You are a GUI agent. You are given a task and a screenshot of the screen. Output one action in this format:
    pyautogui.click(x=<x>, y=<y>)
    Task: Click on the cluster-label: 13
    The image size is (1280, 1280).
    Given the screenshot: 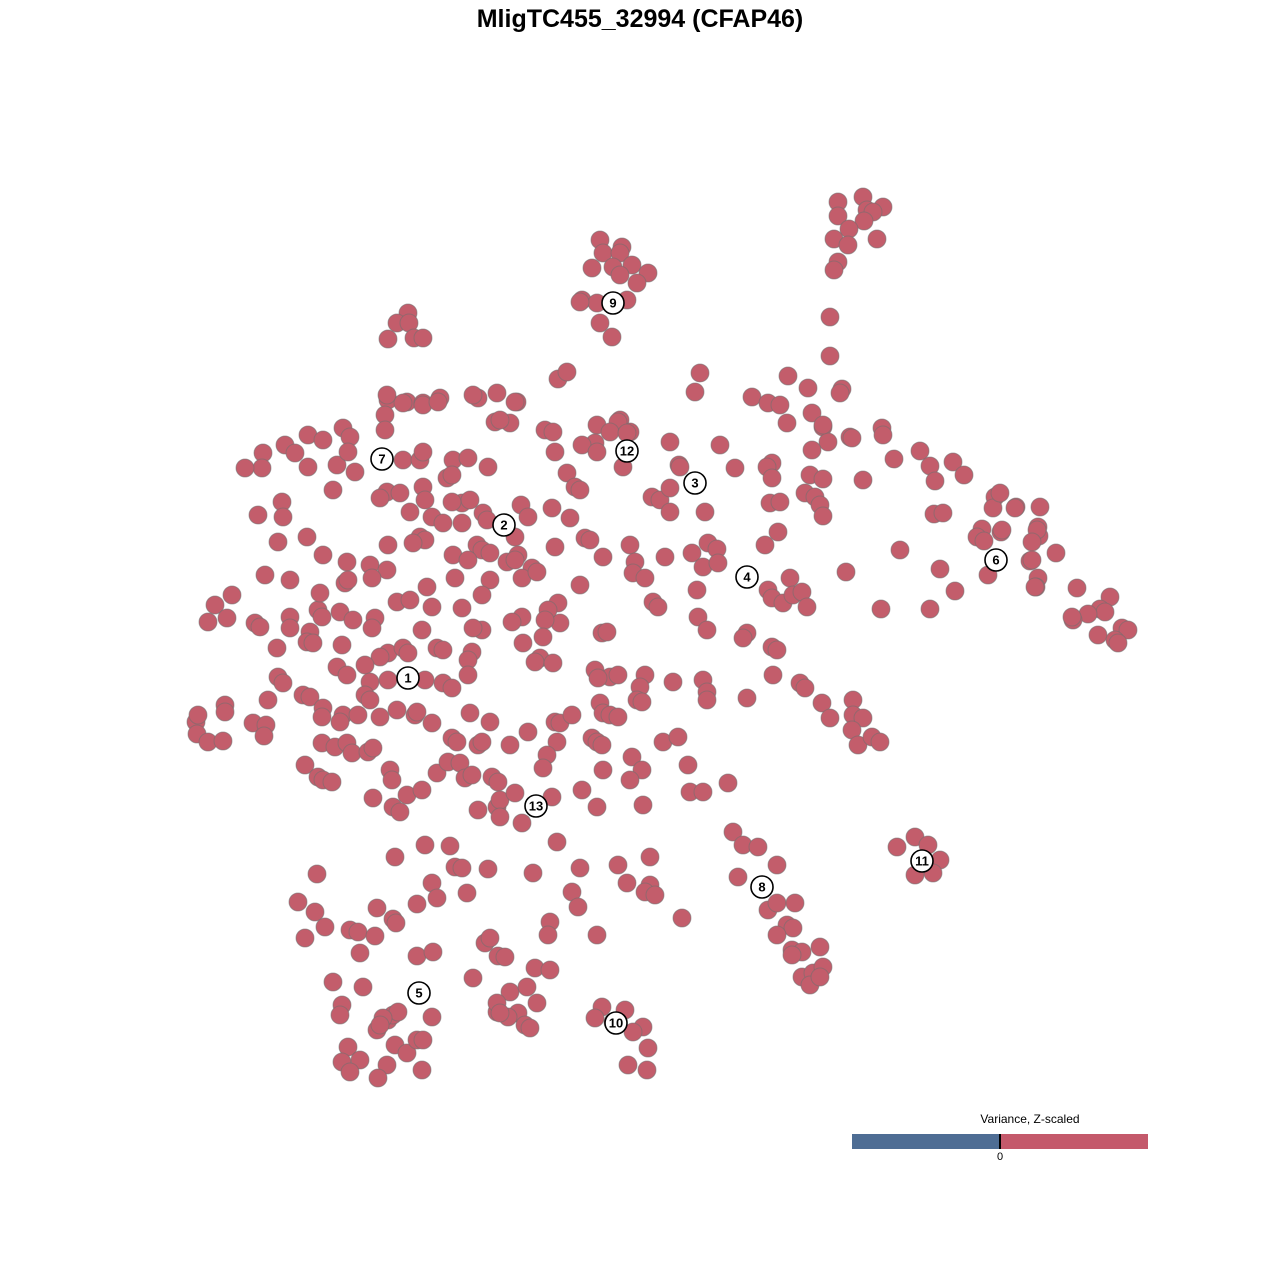 What is the action you would take?
    pyautogui.click(x=536, y=806)
    